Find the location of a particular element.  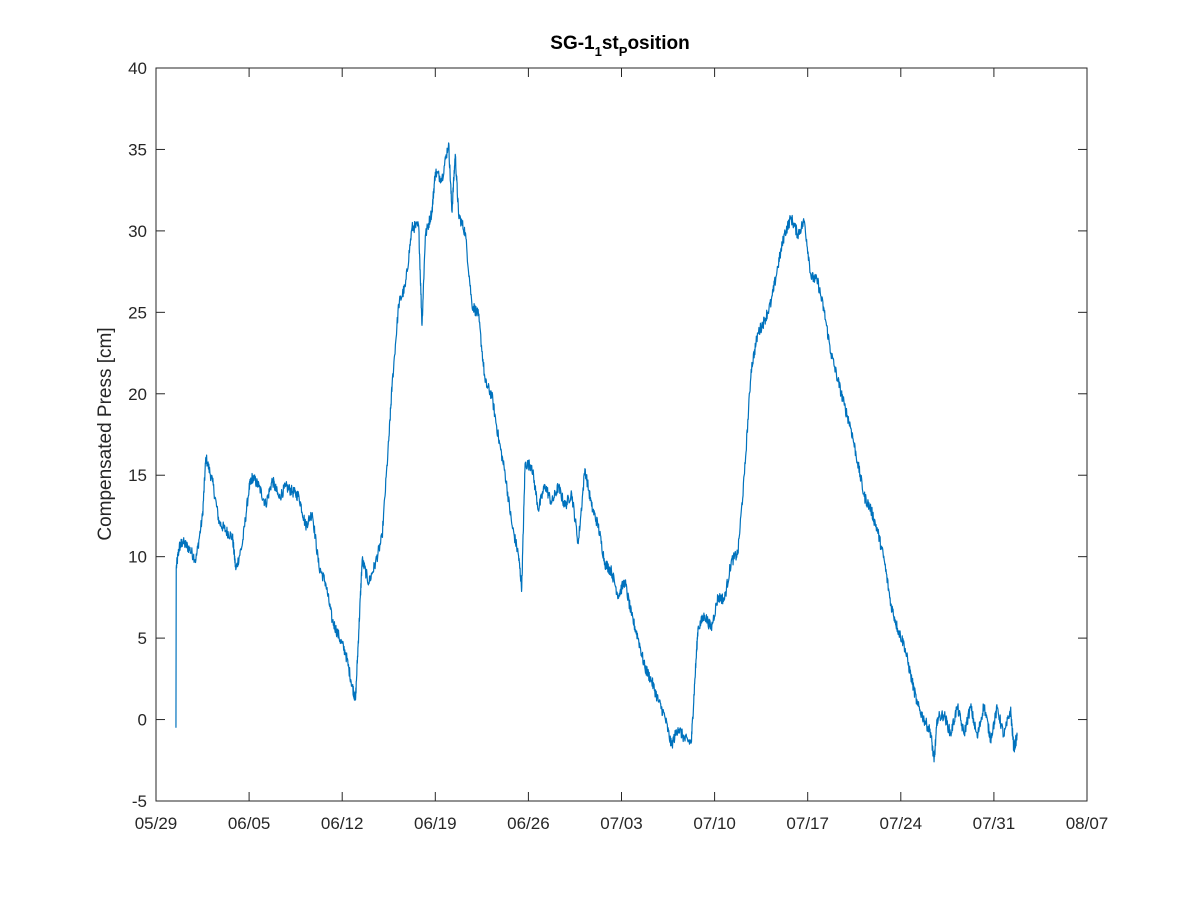

x-tick-label: 05/29 is located at coordinates (156, 823).